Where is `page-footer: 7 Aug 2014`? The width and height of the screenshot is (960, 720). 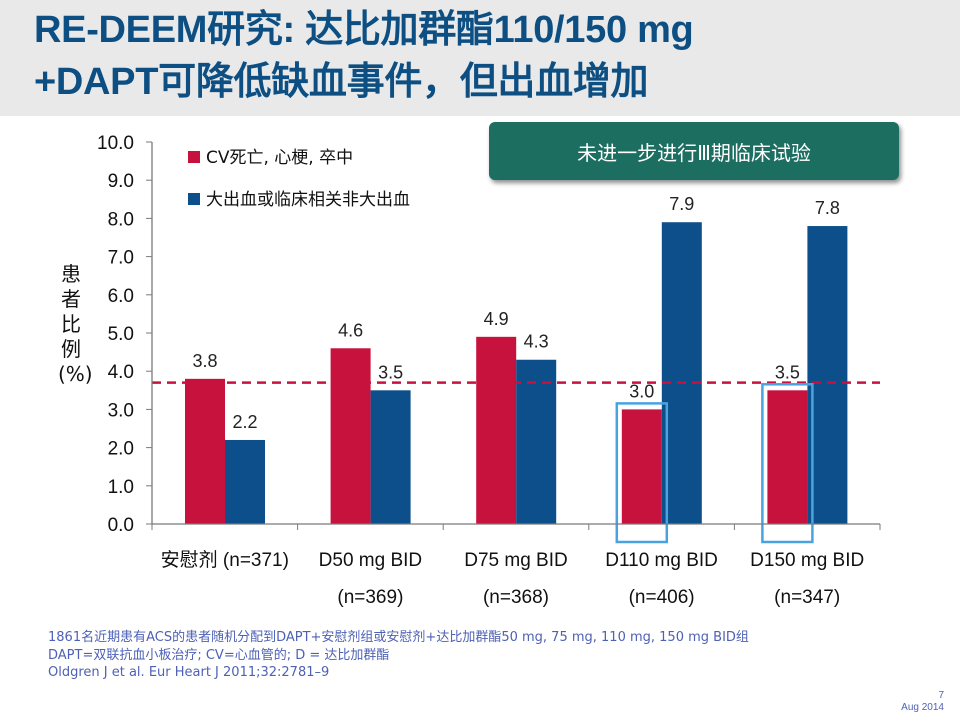
page-footer: 7 Aug 2014 is located at coordinates (922, 702).